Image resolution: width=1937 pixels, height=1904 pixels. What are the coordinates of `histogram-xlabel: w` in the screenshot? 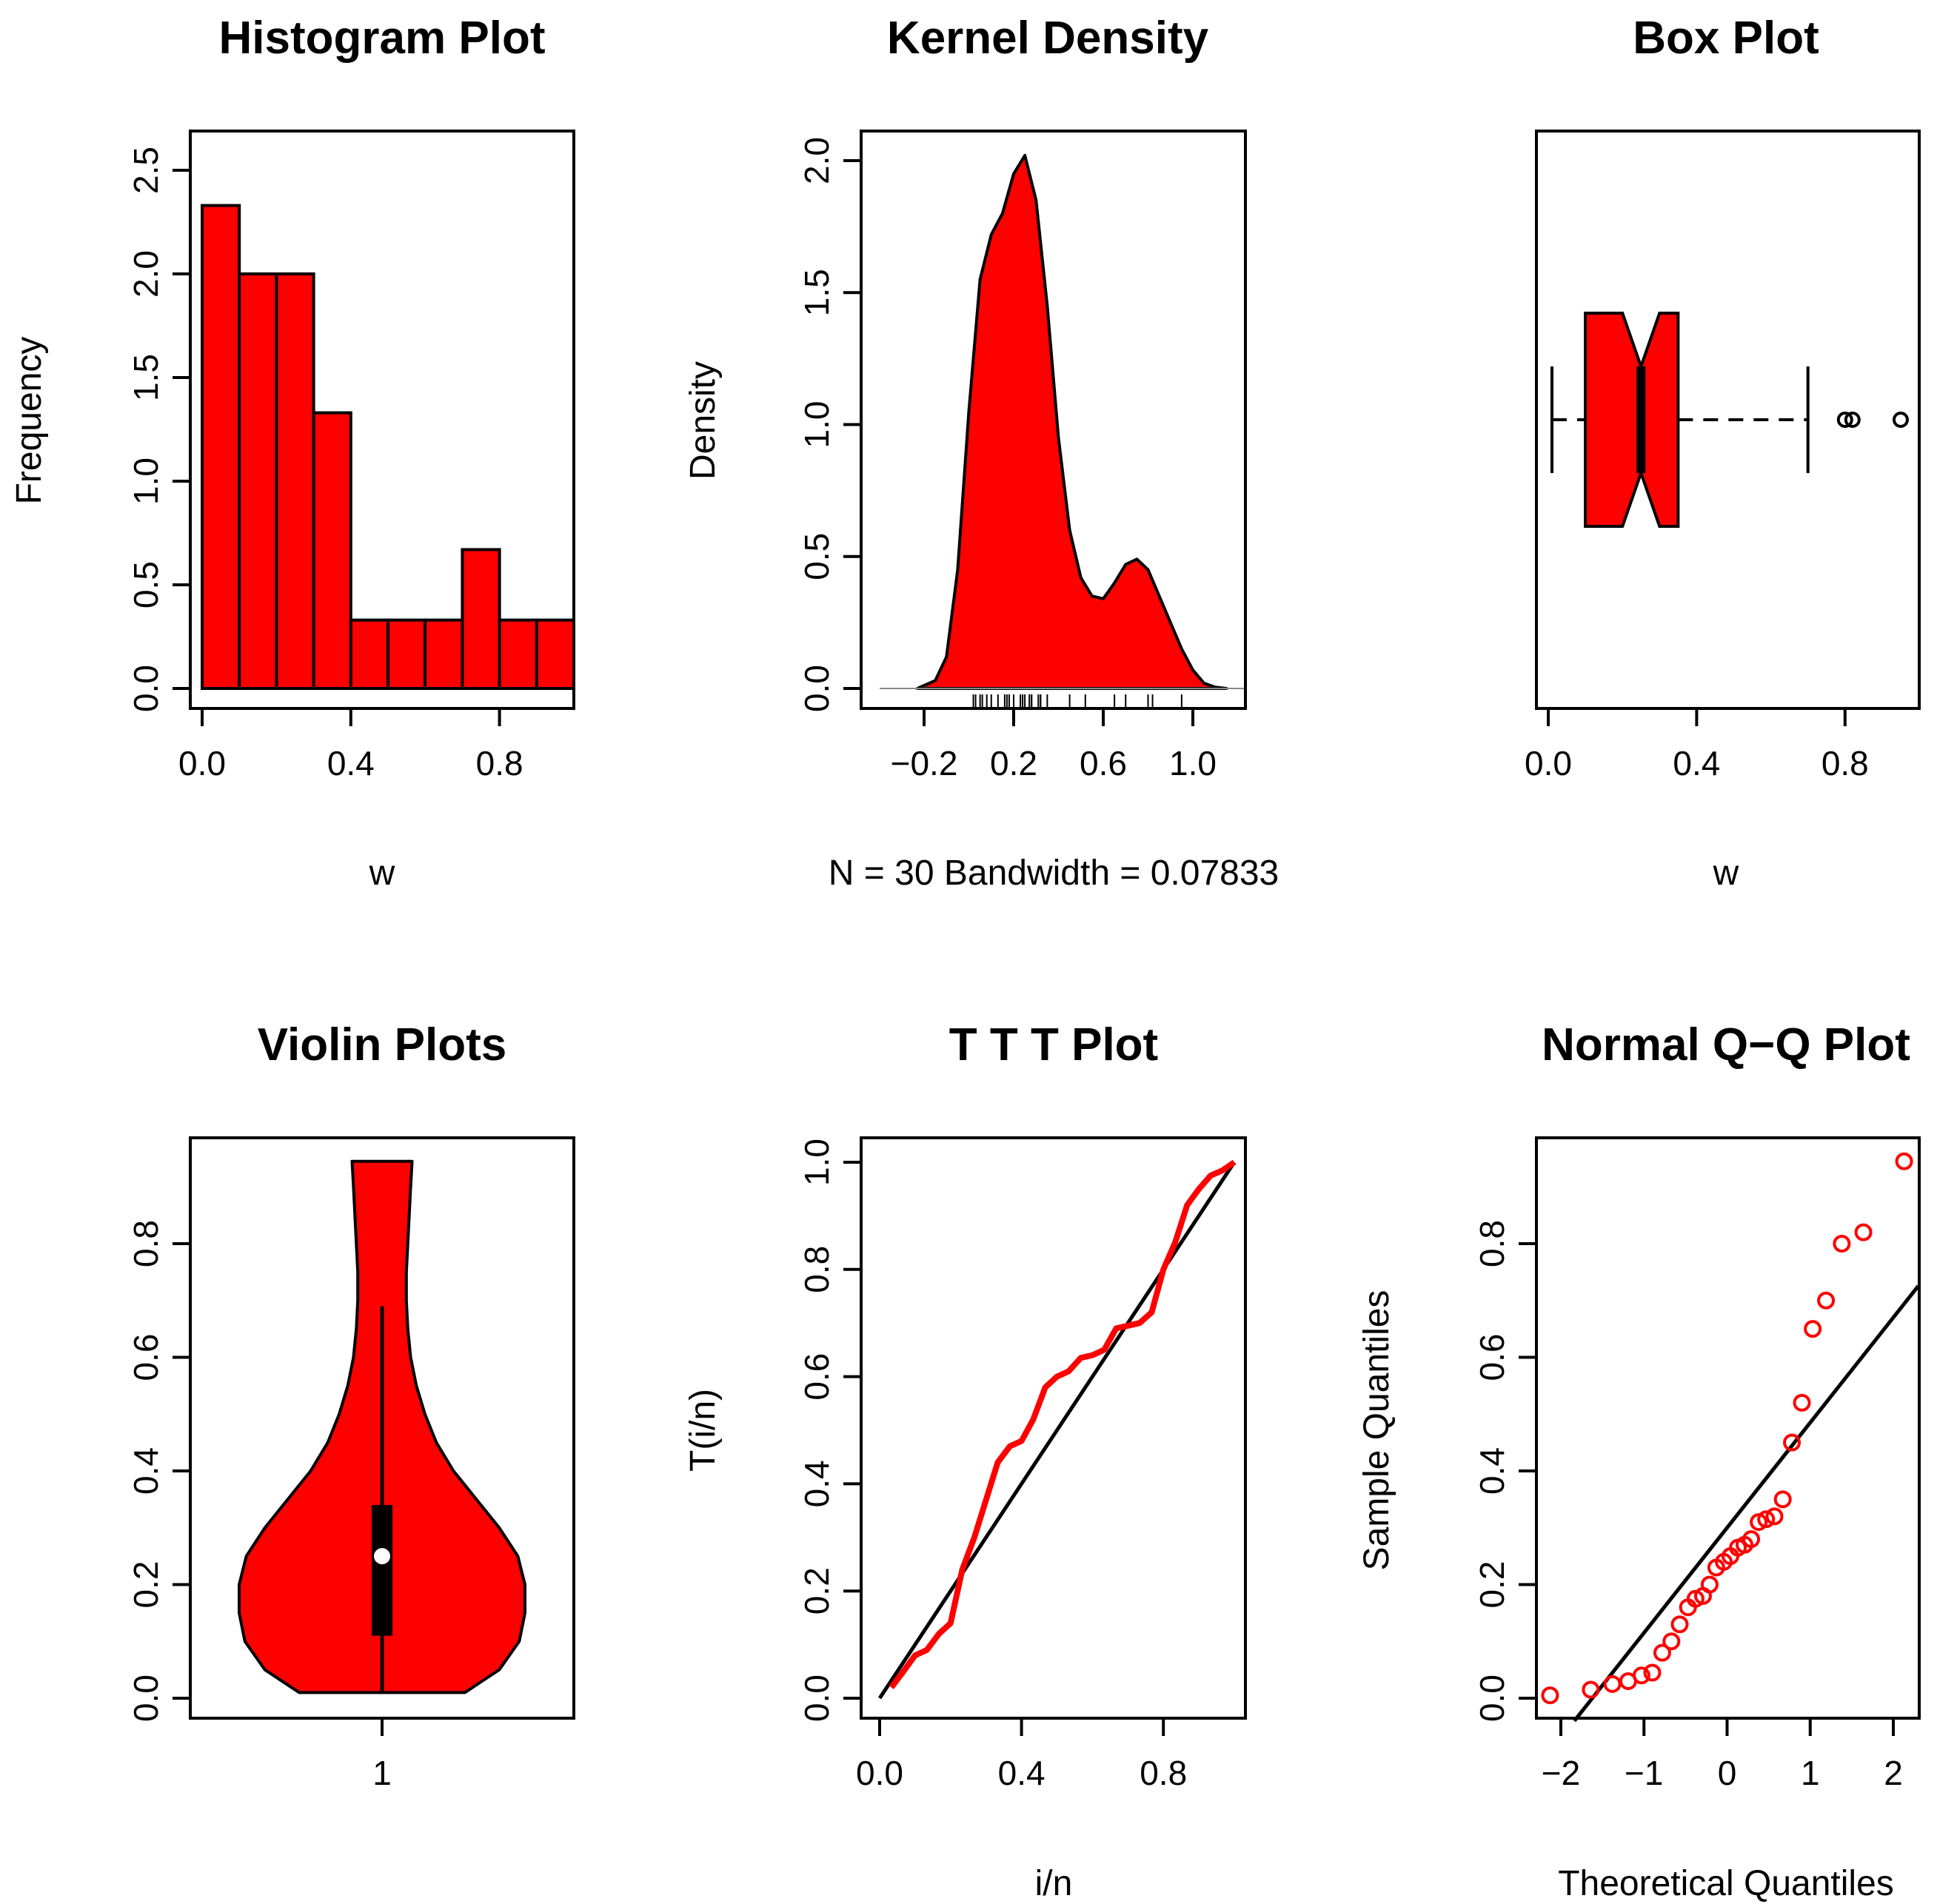 It's located at (382, 873).